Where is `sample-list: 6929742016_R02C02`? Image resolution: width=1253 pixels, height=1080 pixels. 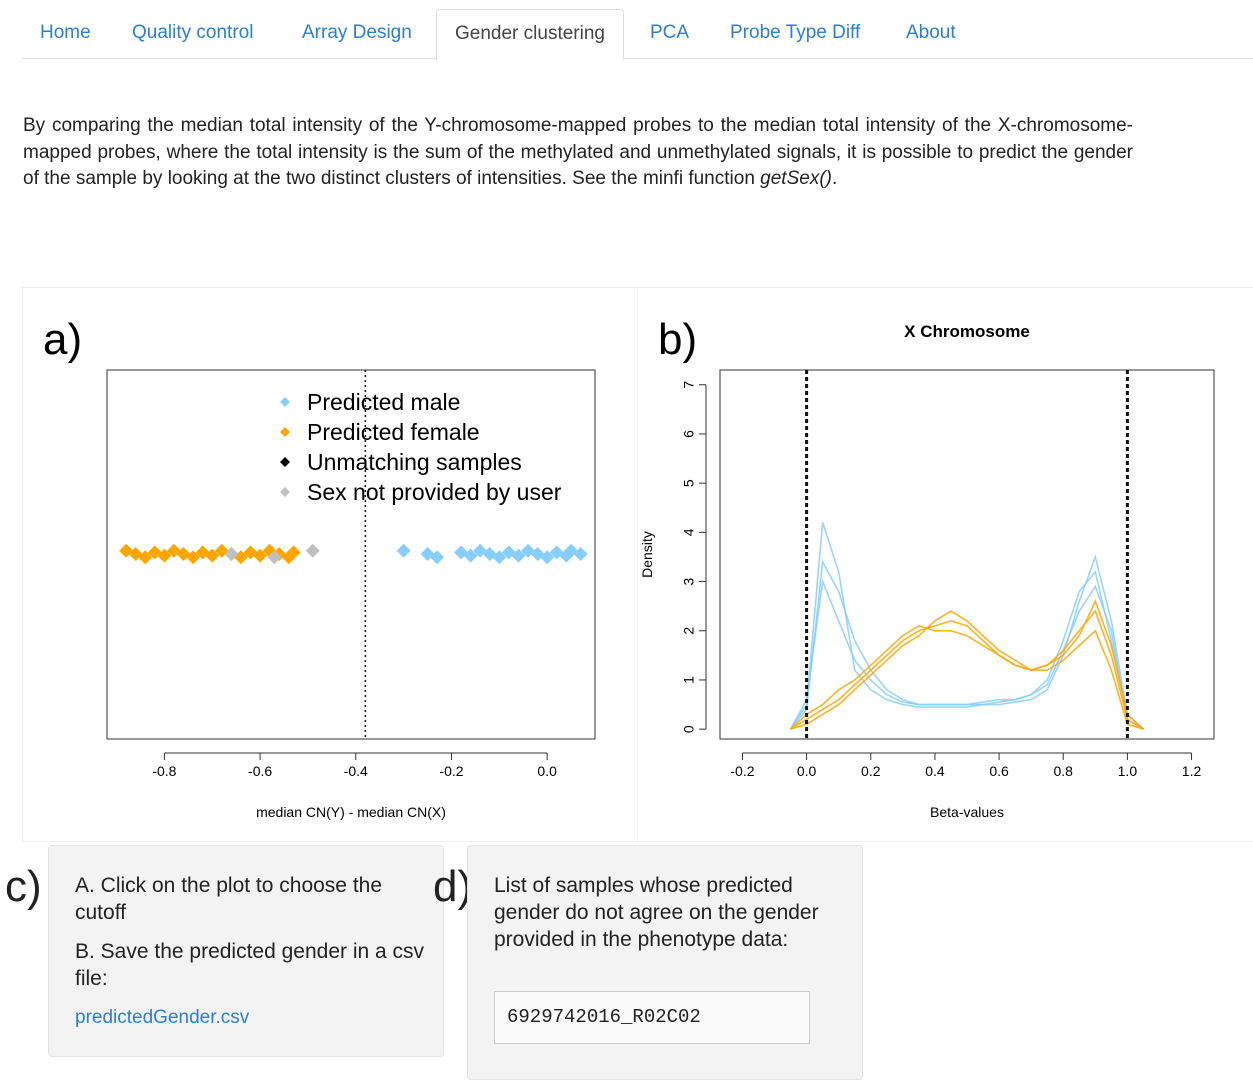 sample-list: 6929742016_R02C02 is located at coordinates (652, 1017).